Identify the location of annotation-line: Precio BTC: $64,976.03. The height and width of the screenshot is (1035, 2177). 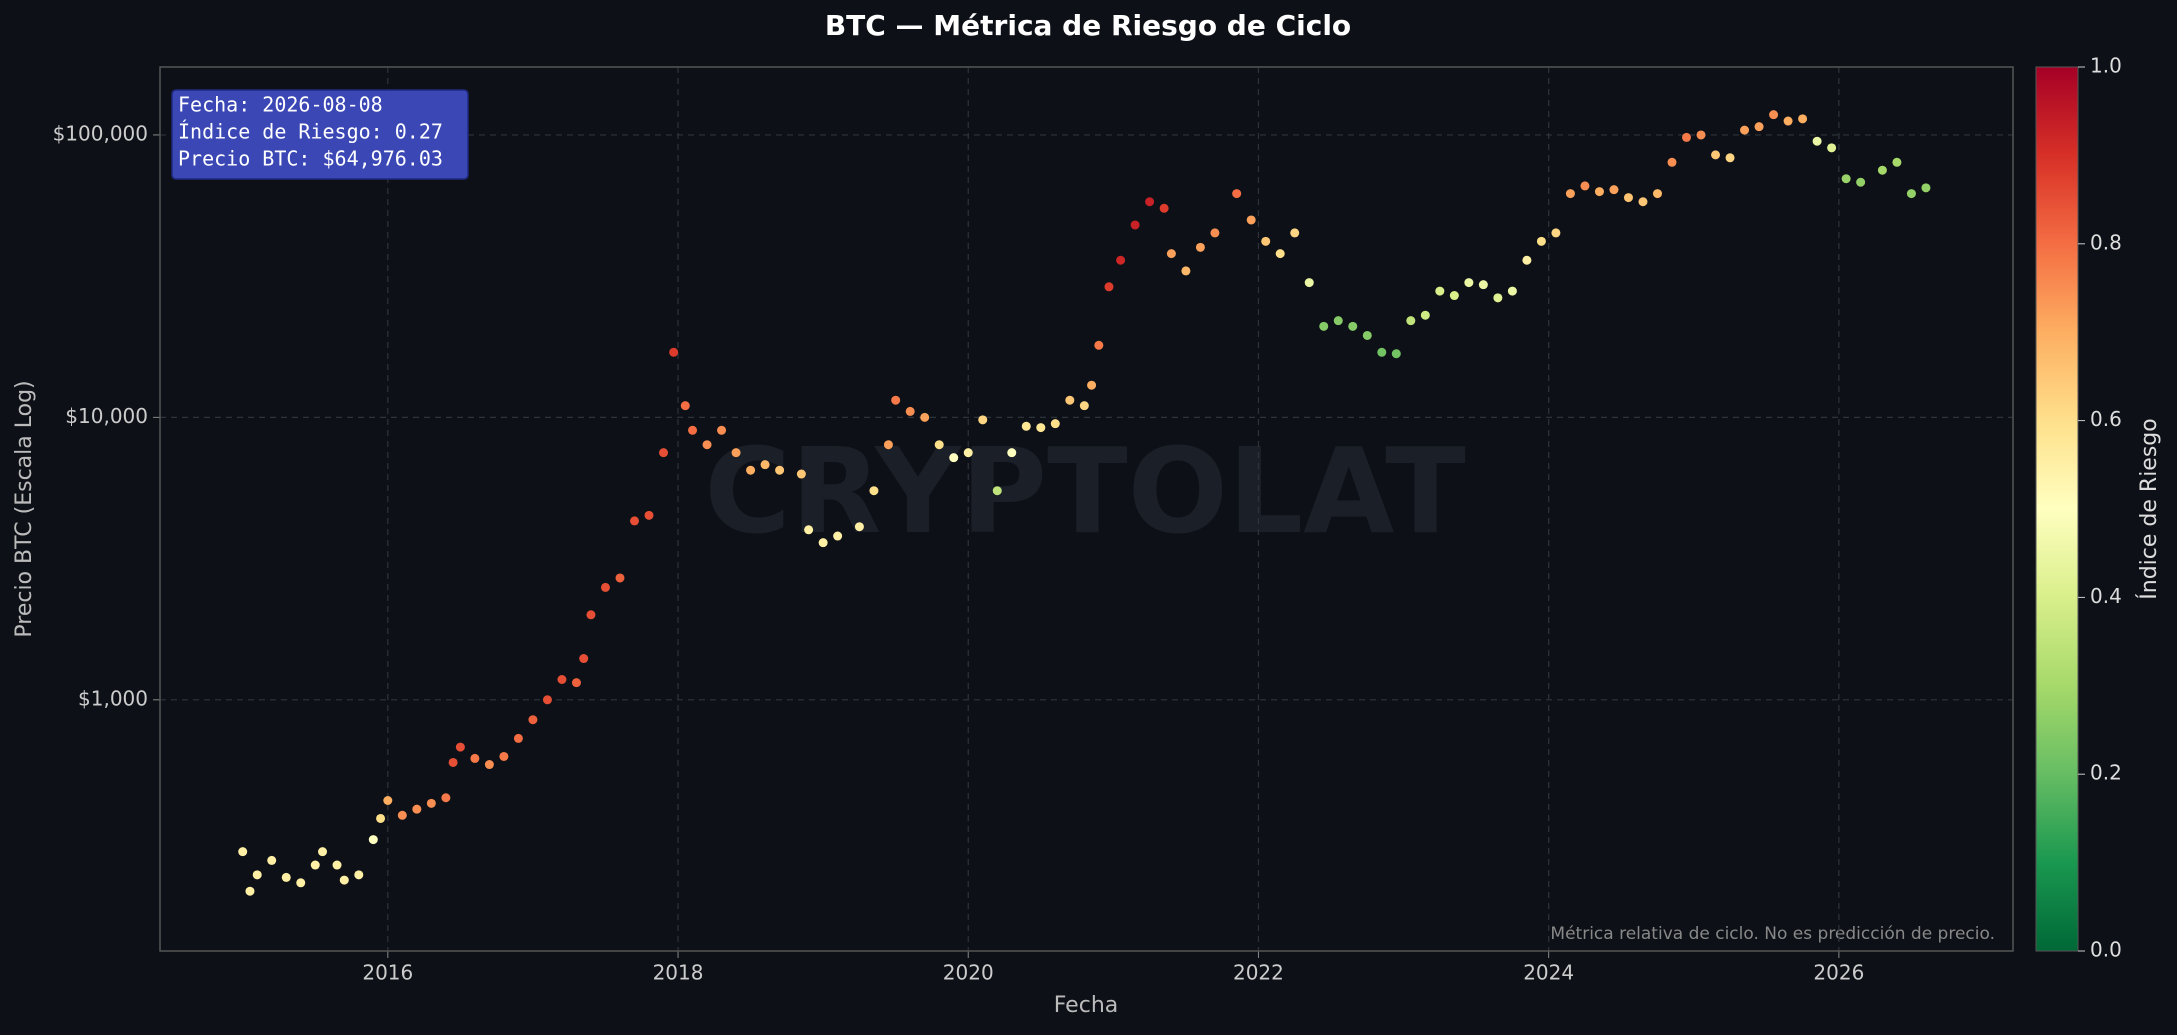
(310, 159).